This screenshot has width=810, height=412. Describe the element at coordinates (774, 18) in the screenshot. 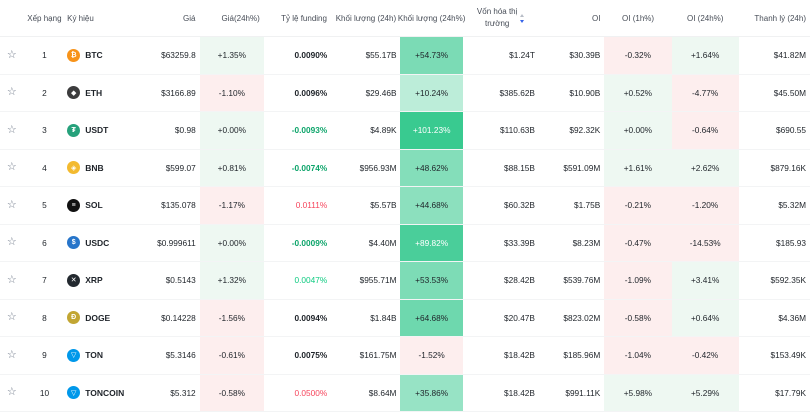

I see `header-liquidation-24h: Thanh lý (24h)` at that location.